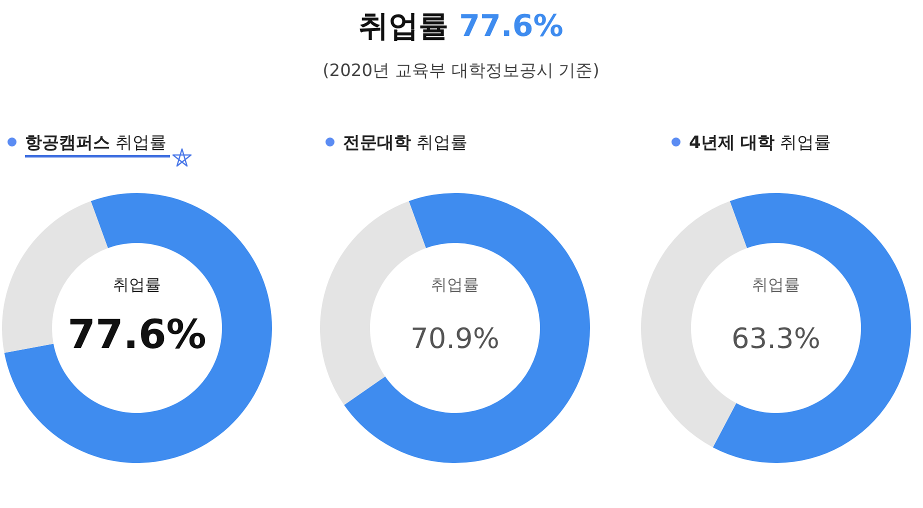  I want to click on text: 취업률 77.6%, so click(461, 26).